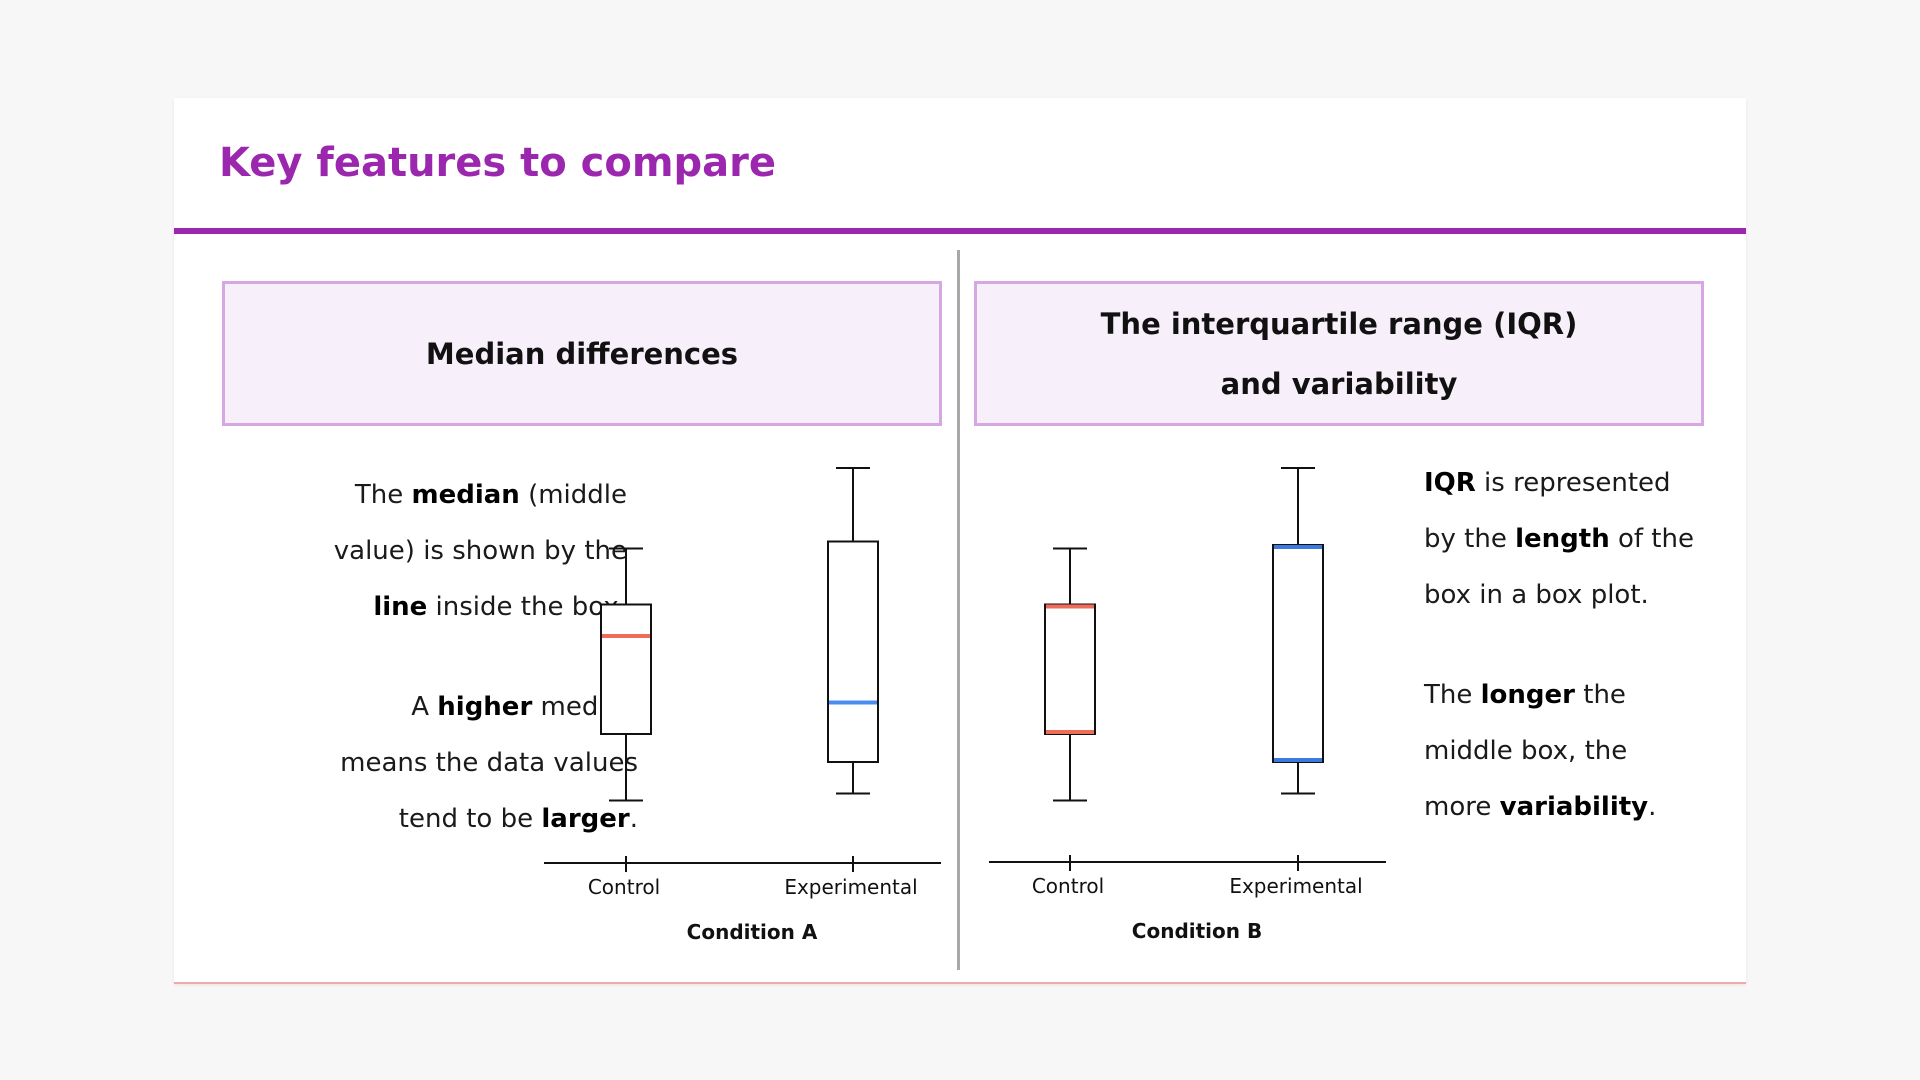 This screenshot has width=1920, height=1080. What do you see at coordinates (1536, 595) in the screenshot?
I see `text-run: box in a box plot.` at bounding box center [1536, 595].